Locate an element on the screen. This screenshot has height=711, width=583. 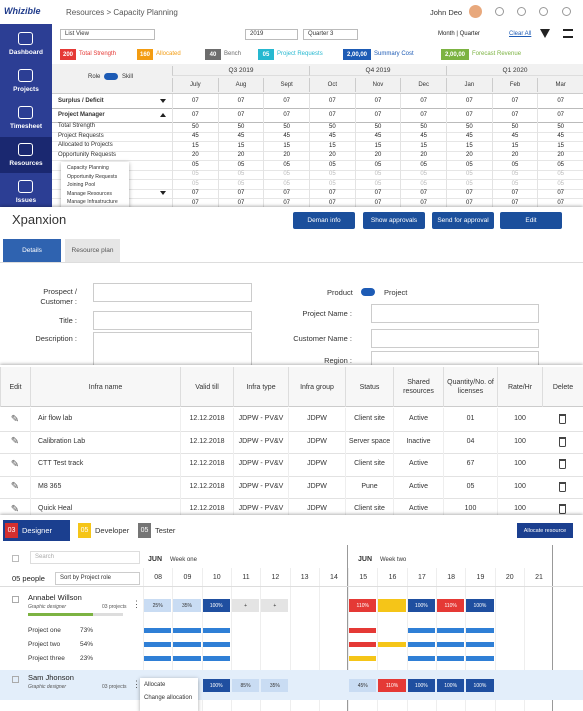
nav-item: Issues is located at coordinates (26, 192).